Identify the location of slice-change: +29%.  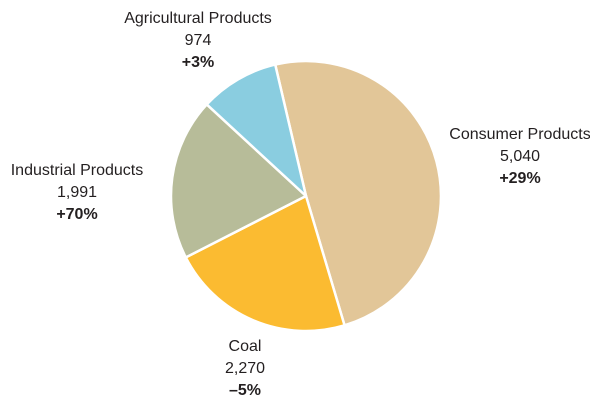
(520, 178).